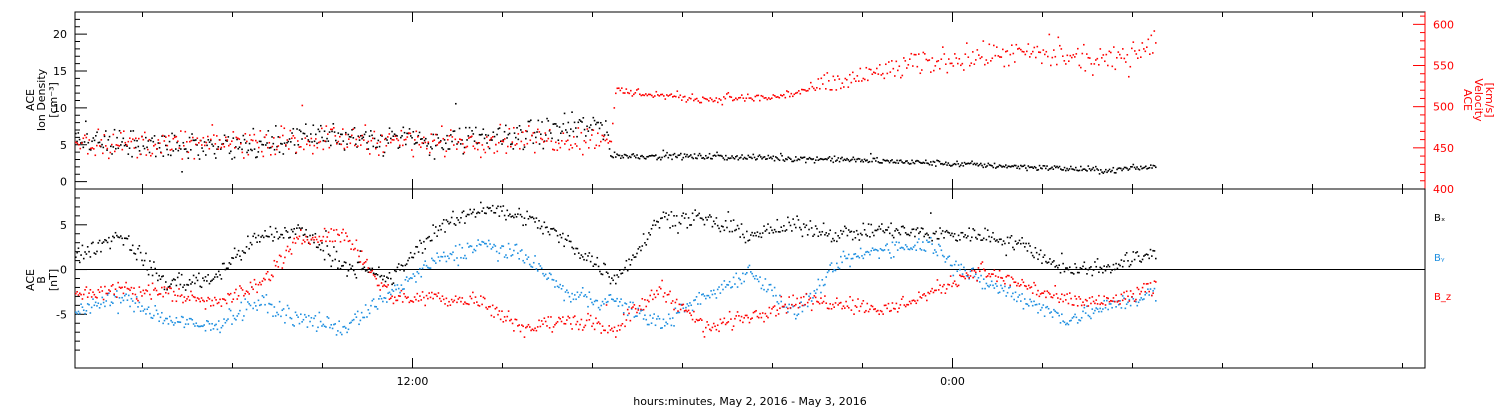  I want to click on velocity-ylabel-line3: [km/s], so click(1489, 99).